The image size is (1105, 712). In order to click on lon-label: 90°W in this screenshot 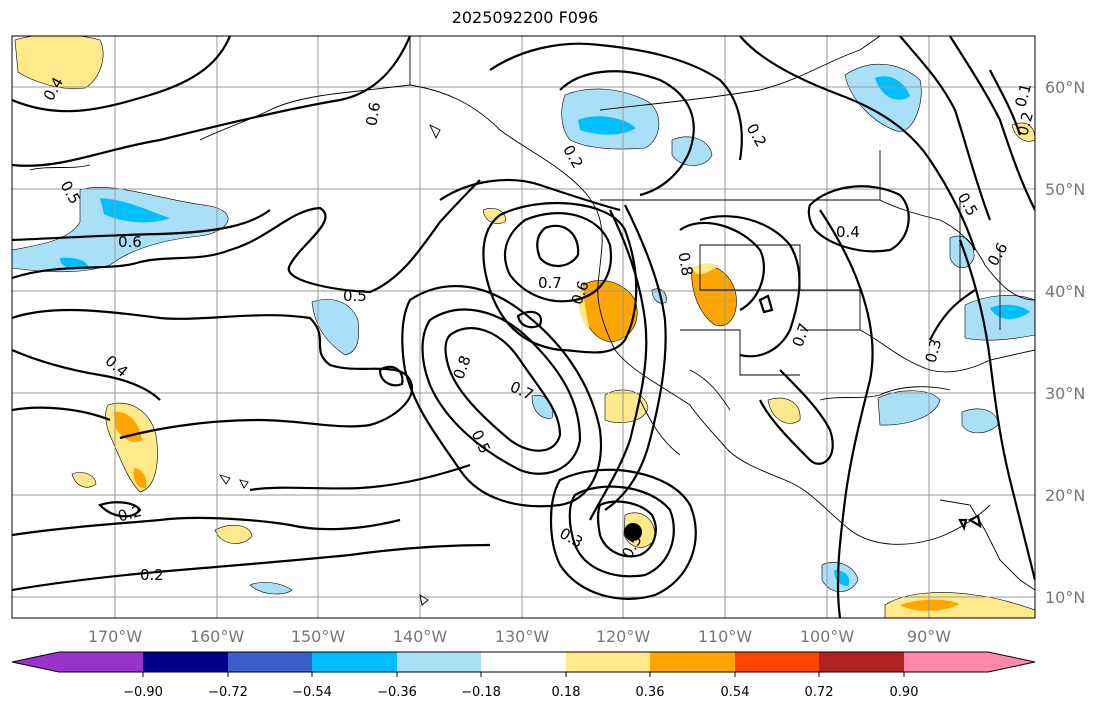, I will do `click(929, 636)`.